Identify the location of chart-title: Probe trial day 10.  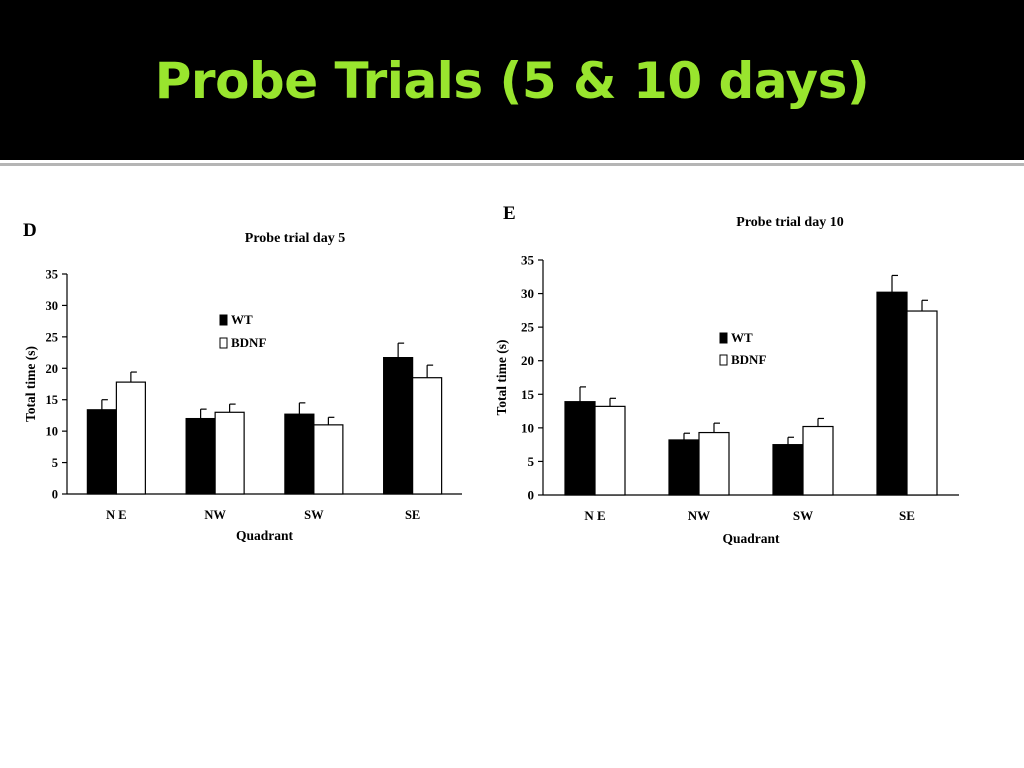
(789, 222).